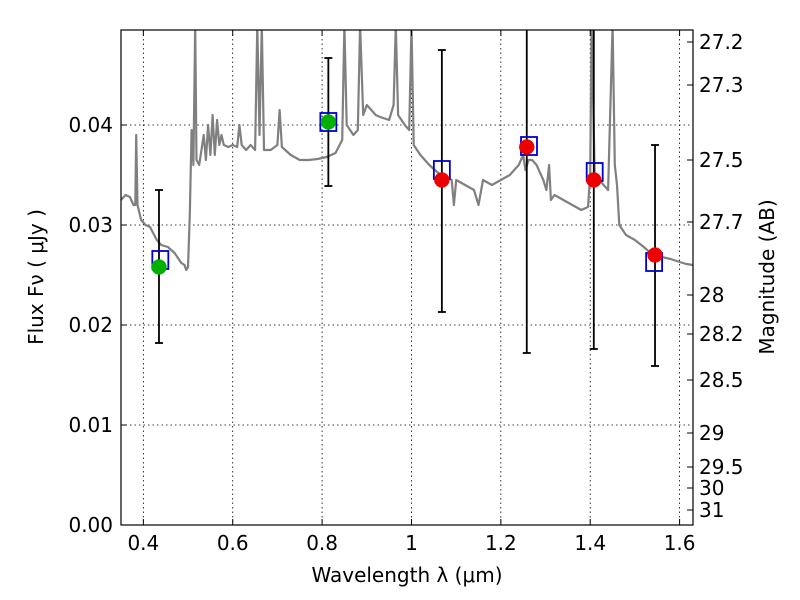  What do you see at coordinates (767, 276) in the screenshot?
I see `magnitude-axis-label: Magnitude (AB)` at bounding box center [767, 276].